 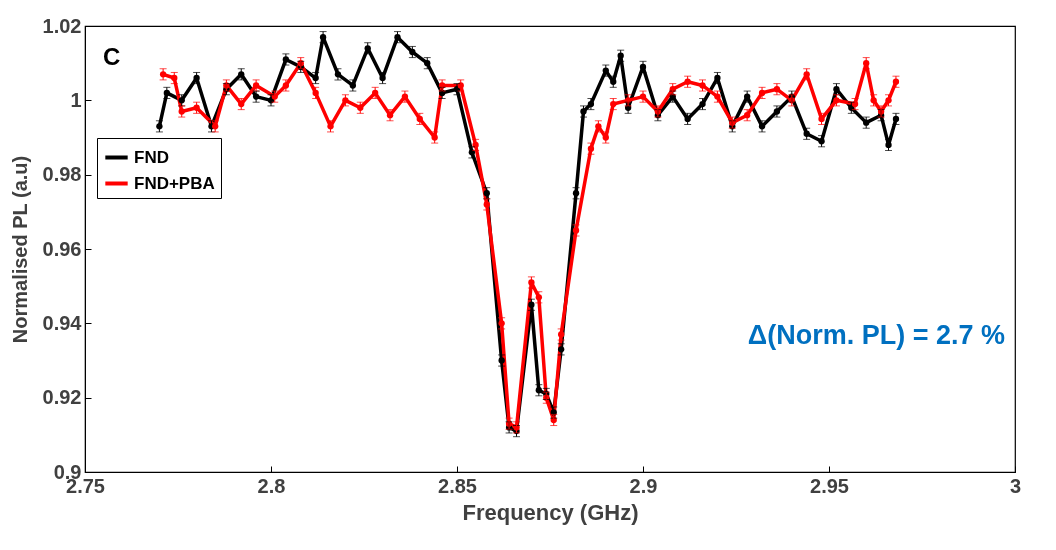 What do you see at coordinates (550, 512) in the screenshot?
I see `x-axis-title: Frequency (GHz)` at bounding box center [550, 512].